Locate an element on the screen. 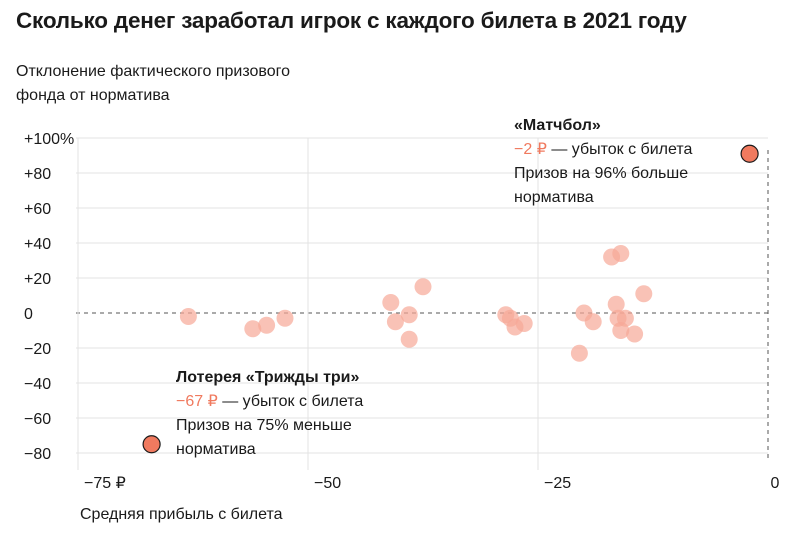  y-tick-label: −40 is located at coordinates (37, 384).